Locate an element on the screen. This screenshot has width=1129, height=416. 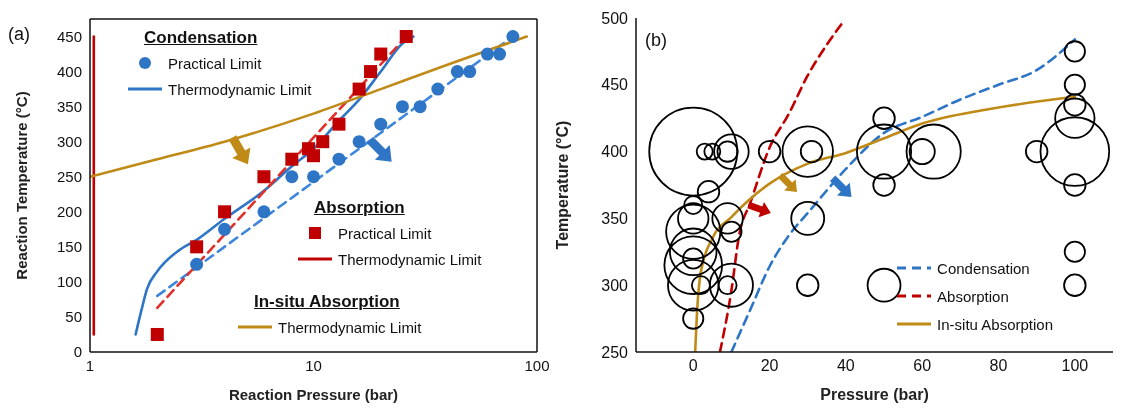
x-tick-label: 1 is located at coordinates (90, 365).